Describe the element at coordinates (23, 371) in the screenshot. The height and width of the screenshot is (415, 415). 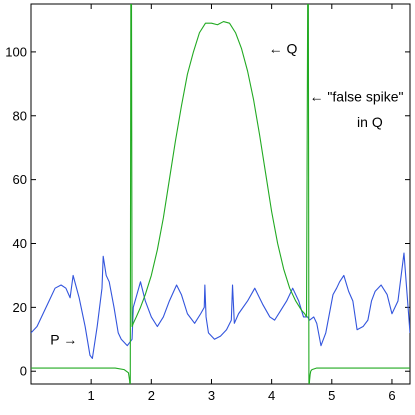
I see `y-tick-label: 0` at that location.